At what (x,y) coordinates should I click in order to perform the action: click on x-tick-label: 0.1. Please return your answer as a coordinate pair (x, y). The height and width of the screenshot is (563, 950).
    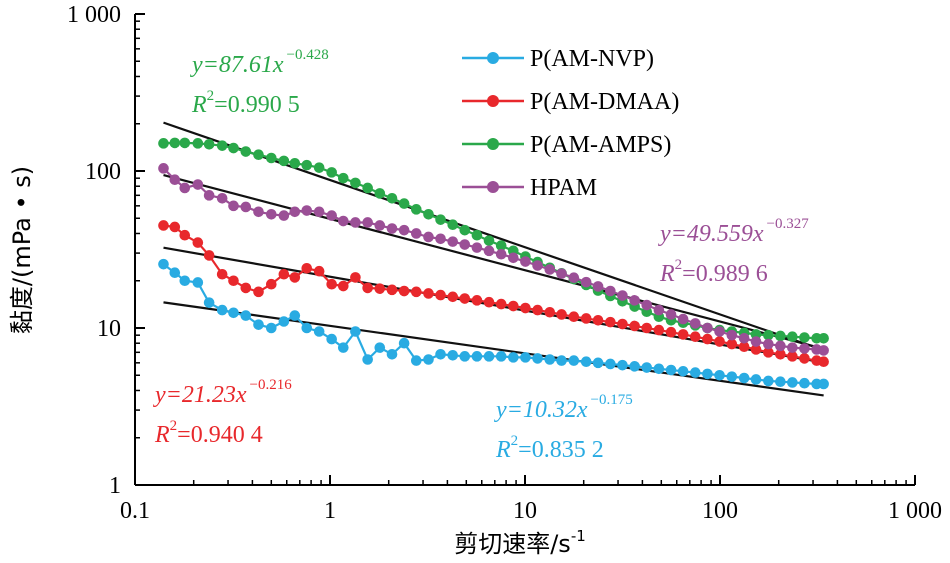
    Looking at the image, I should click on (135, 511).